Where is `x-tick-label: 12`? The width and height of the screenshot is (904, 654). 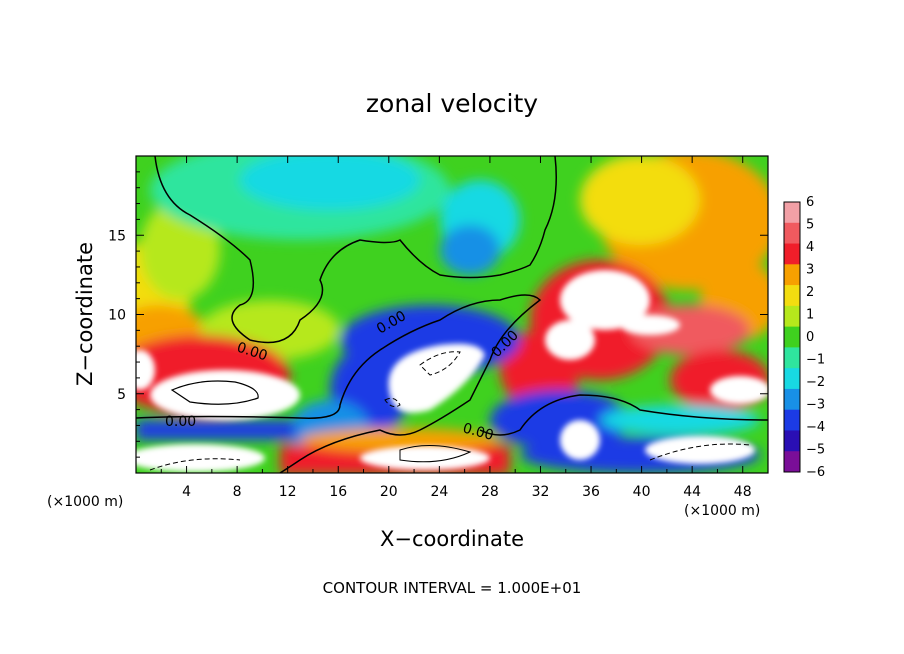 x-tick-label: 12 is located at coordinates (288, 492).